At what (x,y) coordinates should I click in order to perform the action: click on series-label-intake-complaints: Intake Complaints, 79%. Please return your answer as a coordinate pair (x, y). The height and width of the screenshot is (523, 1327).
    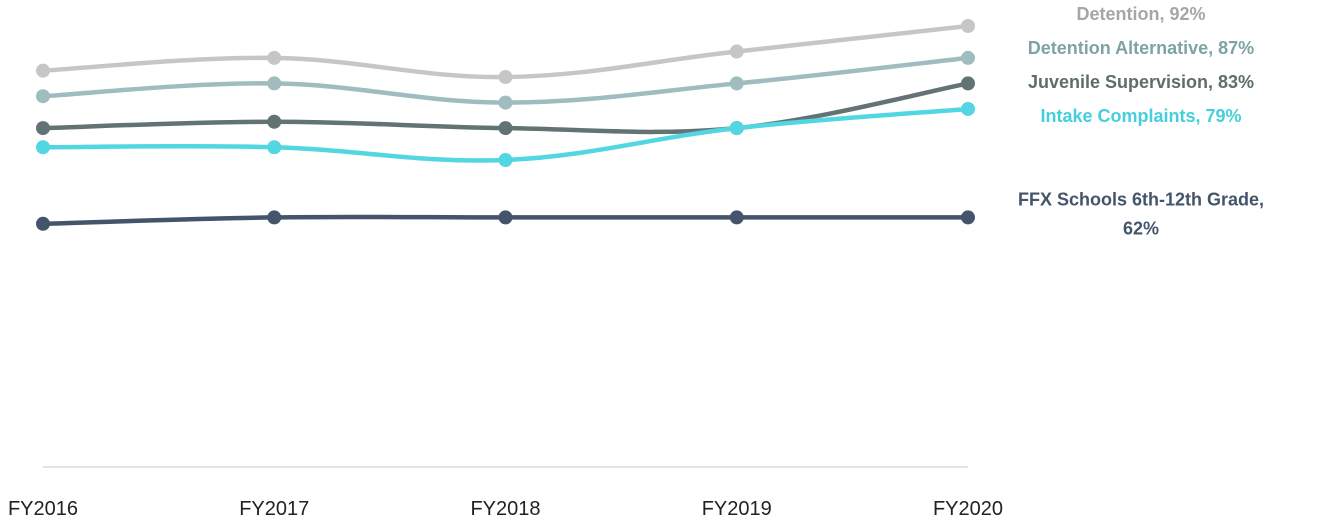
    Looking at the image, I should click on (1140, 116).